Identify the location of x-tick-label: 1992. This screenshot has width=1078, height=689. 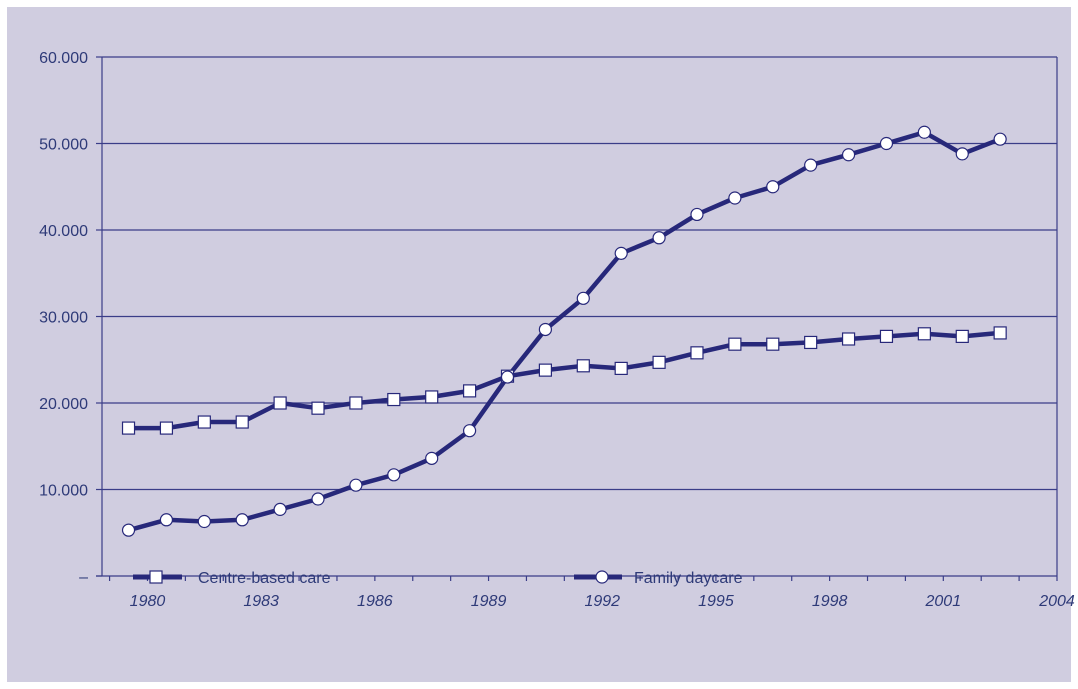
(602, 601).